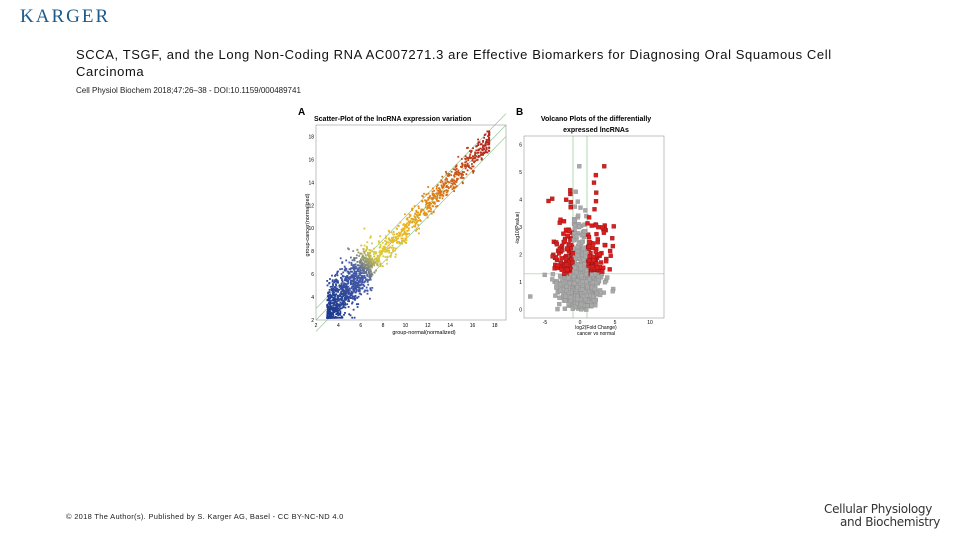 This screenshot has height=540, width=960. Describe the element at coordinates (495, 326) in the screenshot. I see `panel-a-xtick-label: 18` at that location.